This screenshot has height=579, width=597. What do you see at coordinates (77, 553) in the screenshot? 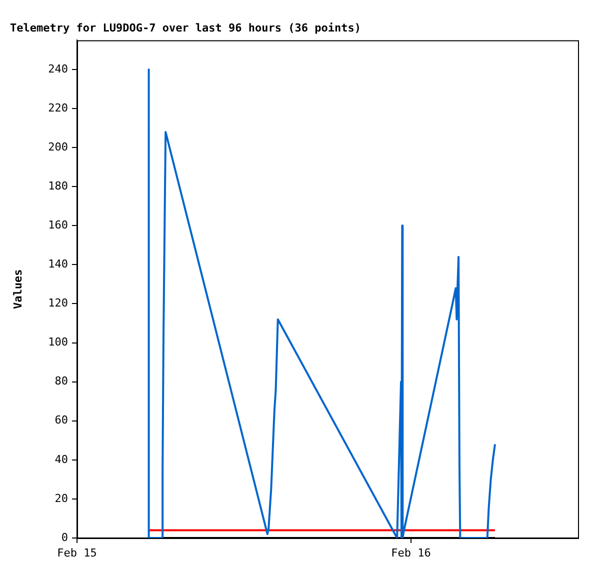
I see `x-tick-label: Feb 15` at bounding box center [77, 553].